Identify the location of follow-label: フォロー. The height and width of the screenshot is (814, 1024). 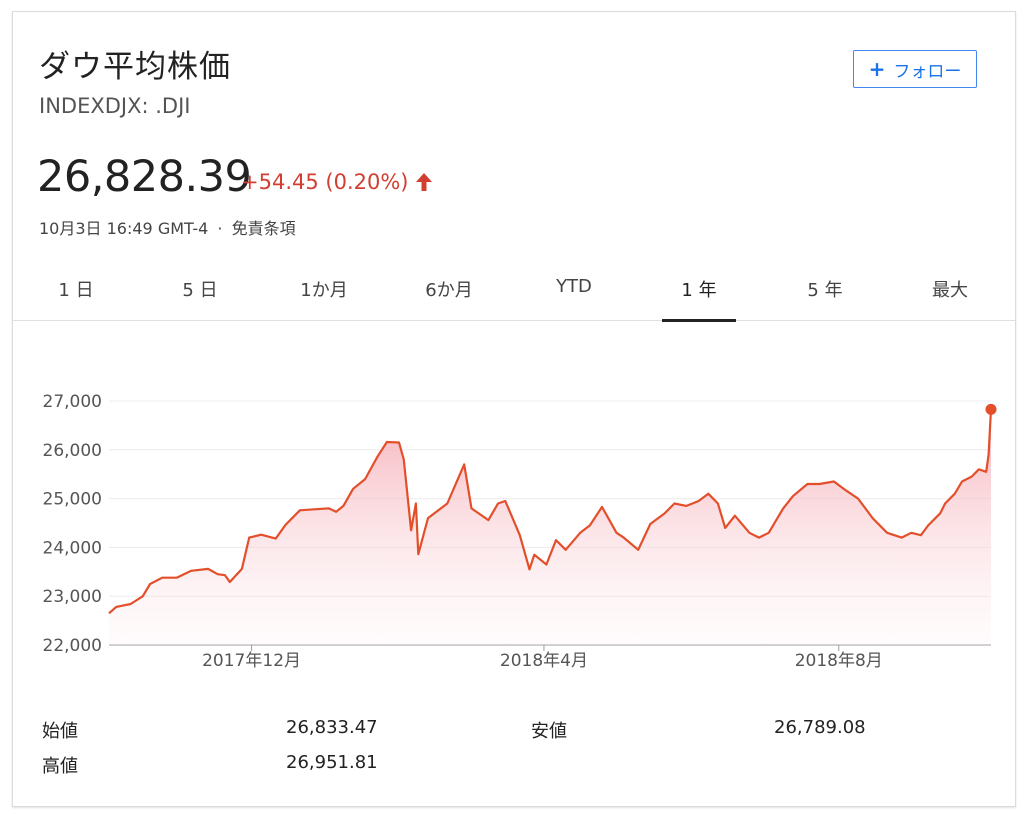
(927, 71).